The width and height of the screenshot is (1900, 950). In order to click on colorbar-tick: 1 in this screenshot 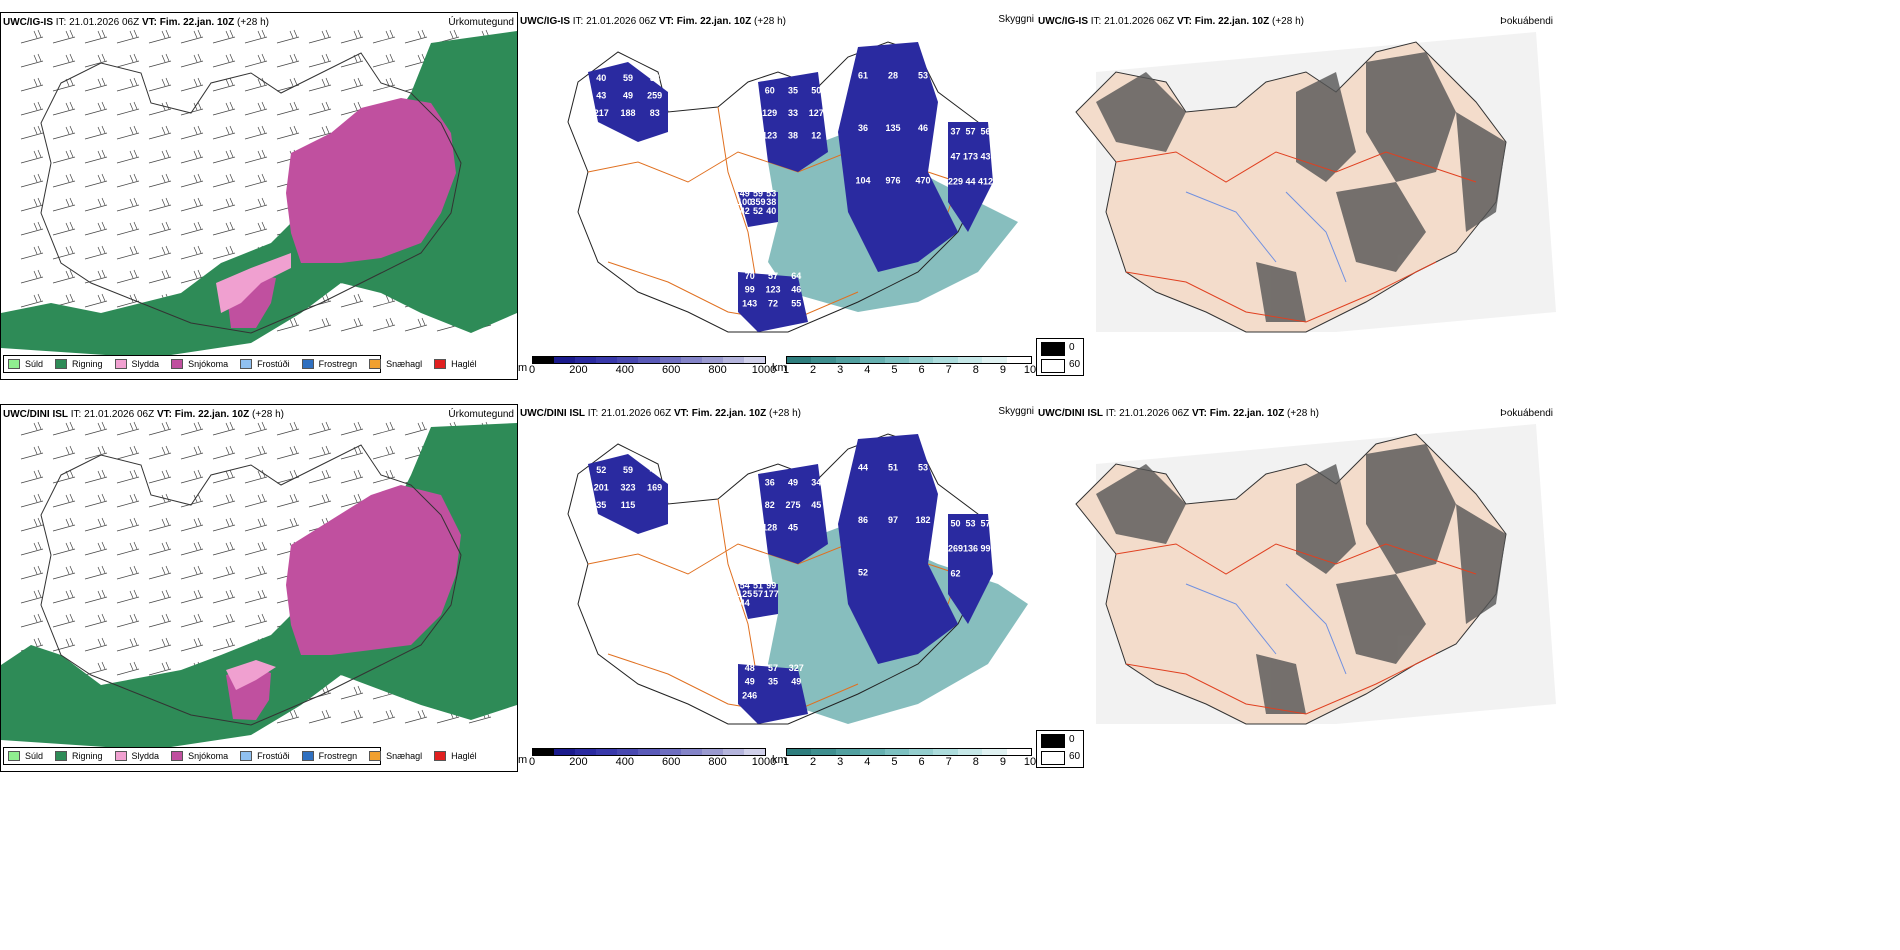, I will do `click(786, 762)`.